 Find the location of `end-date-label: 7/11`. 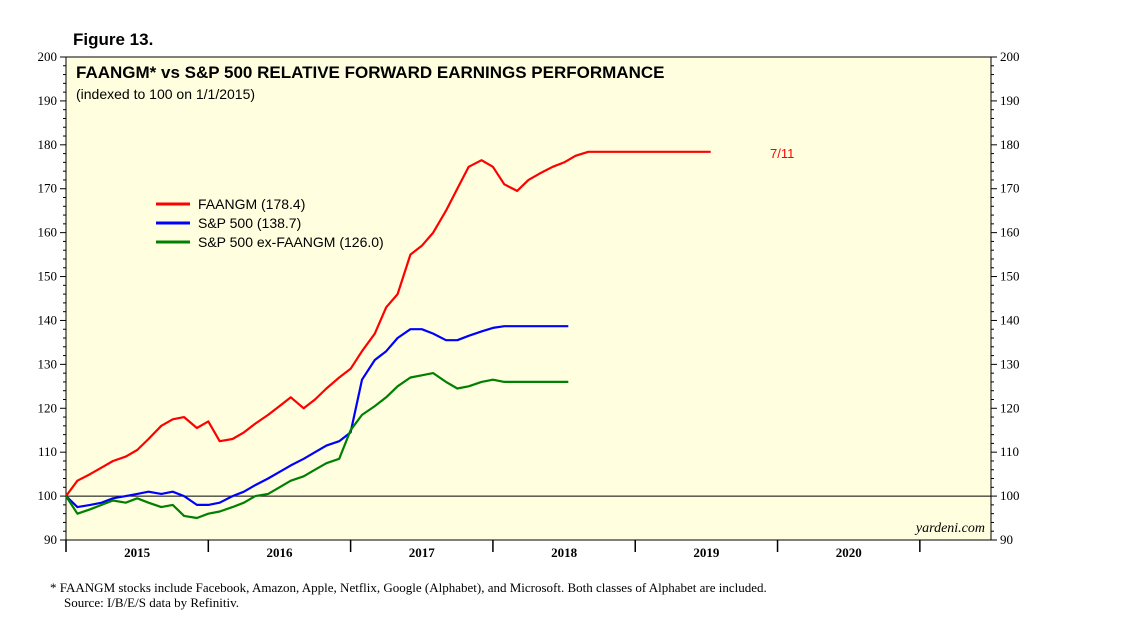

end-date-label: 7/11 is located at coordinates (782, 153).